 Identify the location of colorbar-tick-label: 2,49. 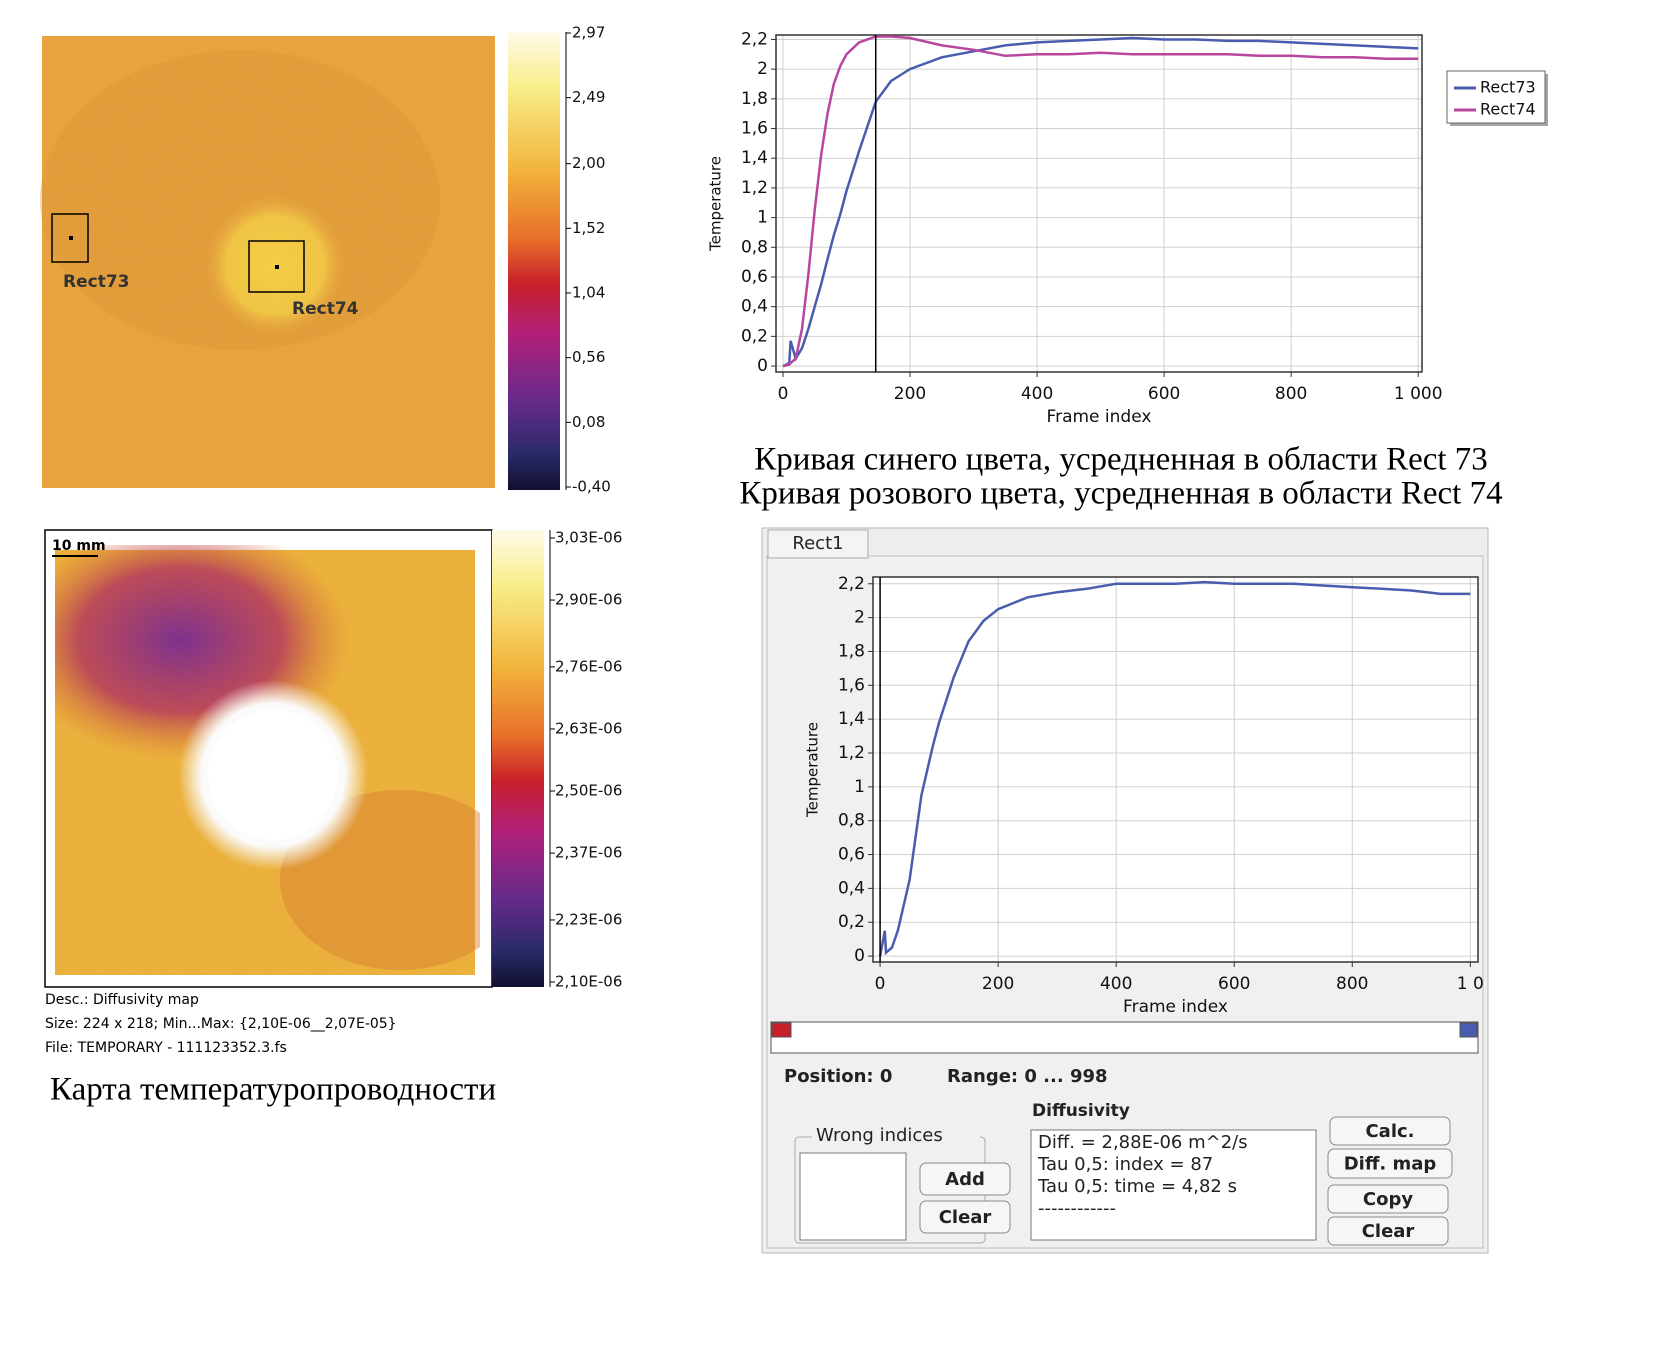
(588, 97).